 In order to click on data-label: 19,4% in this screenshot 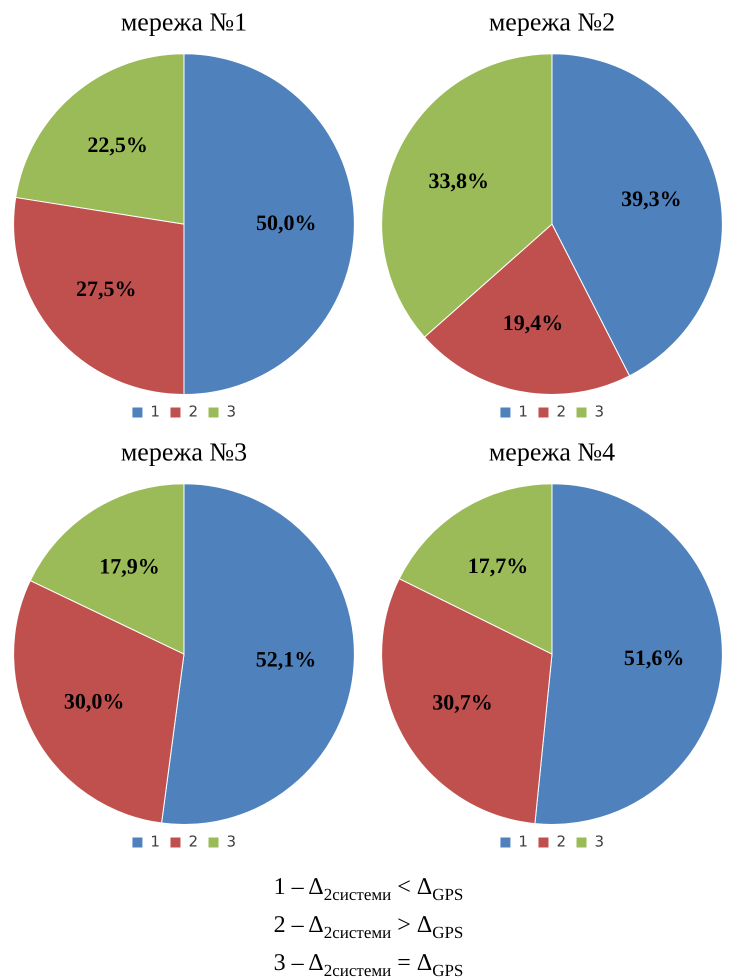, I will do `click(533, 323)`.